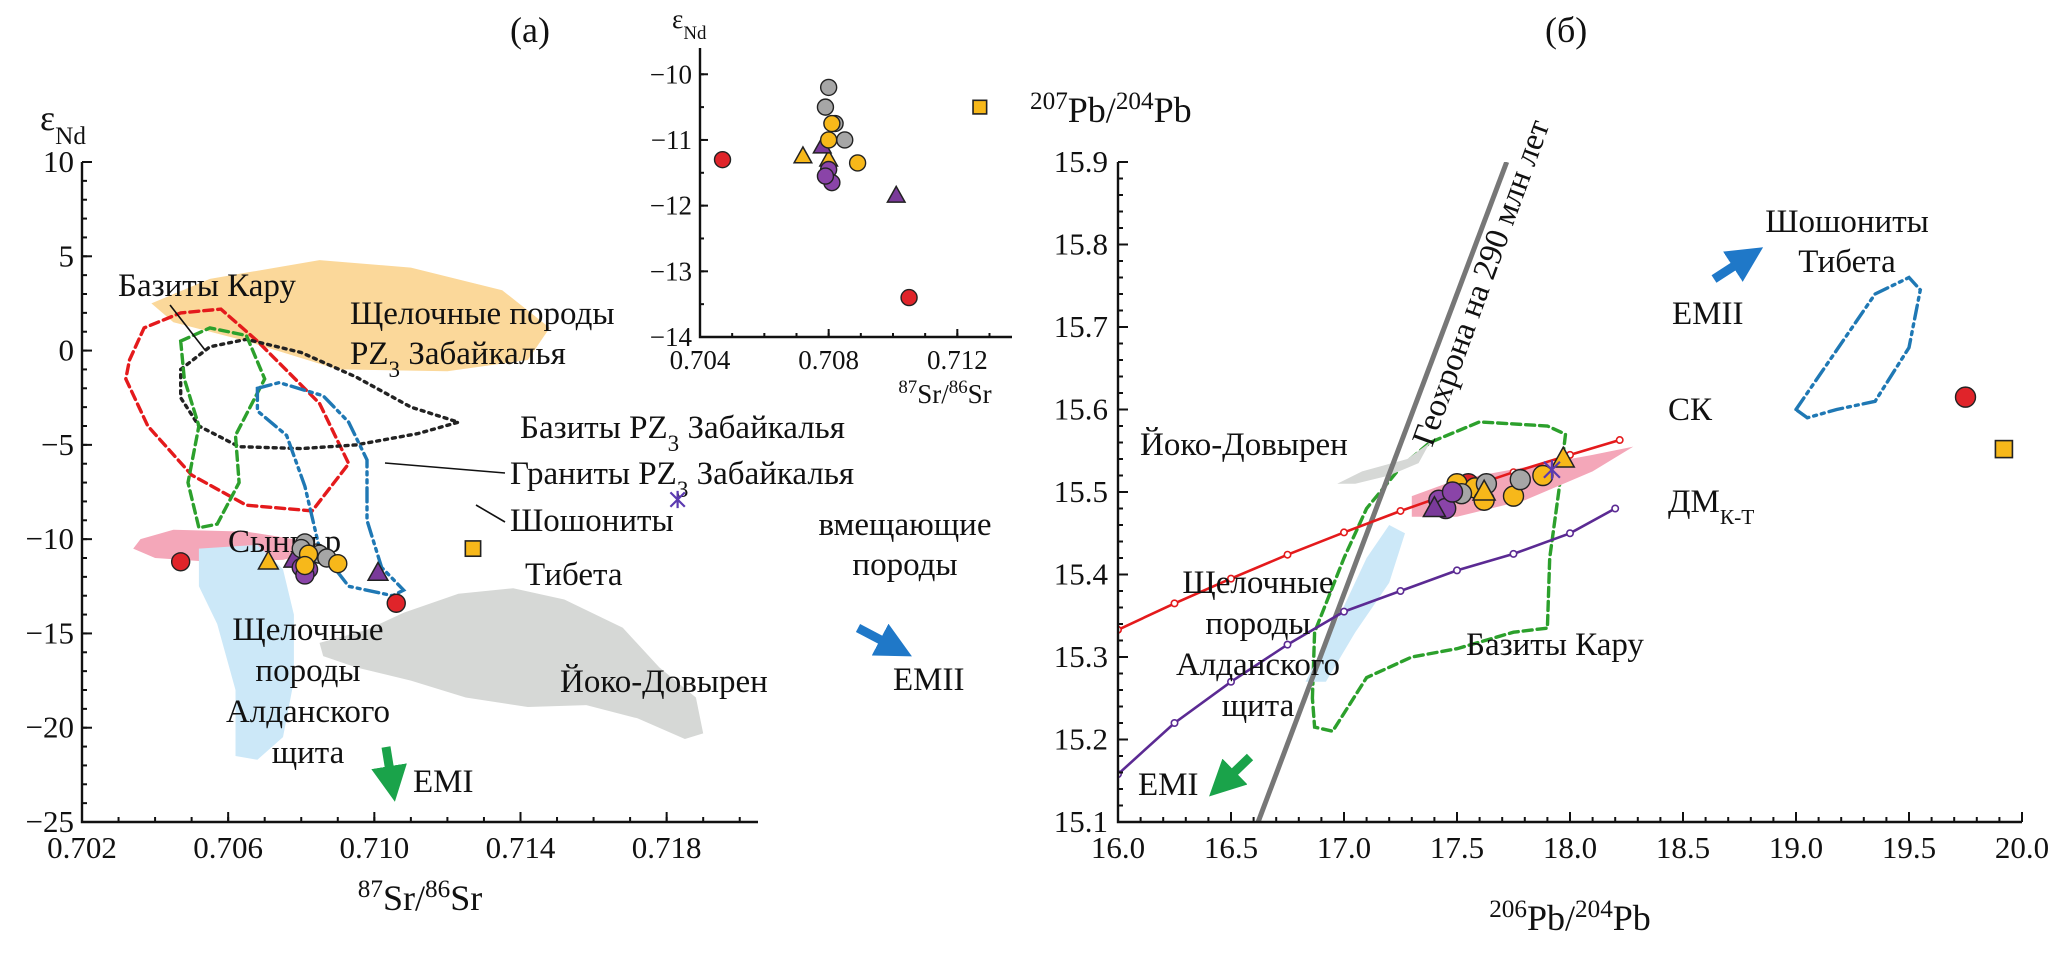  What do you see at coordinates (1570, 917) in the screenshot?
I see `panel-b-xlabel: 206Pb/204Pb` at bounding box center [1570, 917].